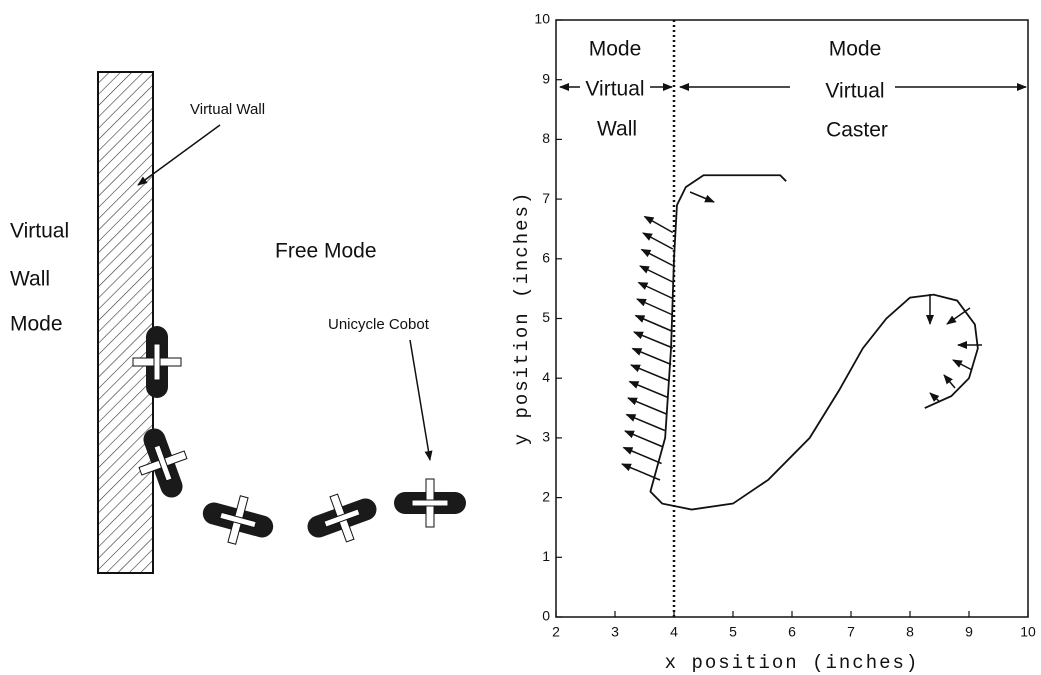 This screenshot has height=675, width=1041. What do you see at coordinates (542, 19) in the screenshot?
I see `y-tick-label: 10` at bounding box center [542, 19].